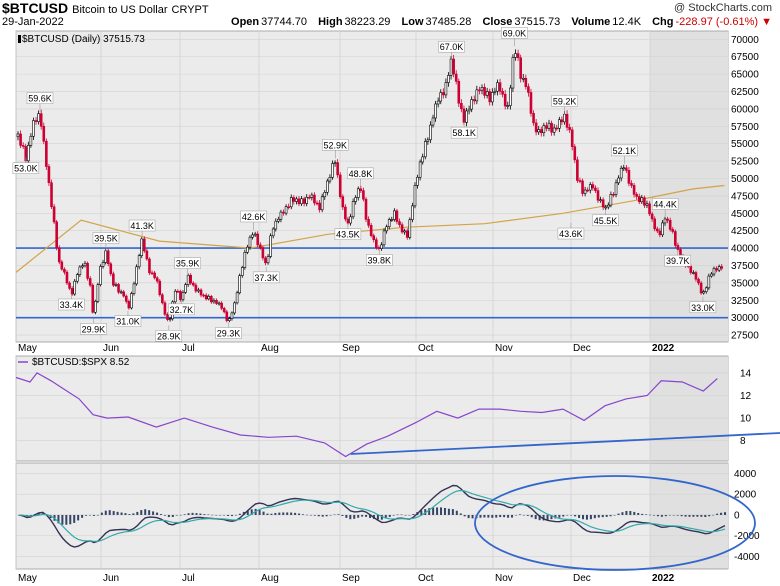  I want to click on price-callout-label-1: 53.0K, so click(26, 169).